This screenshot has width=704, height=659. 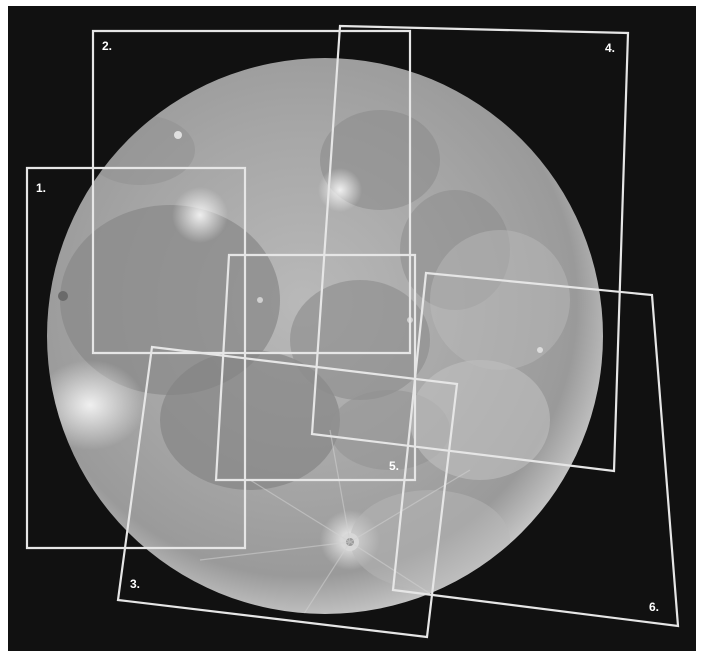 I want to click on region-5-label: 5., so click(x=394, y=466).